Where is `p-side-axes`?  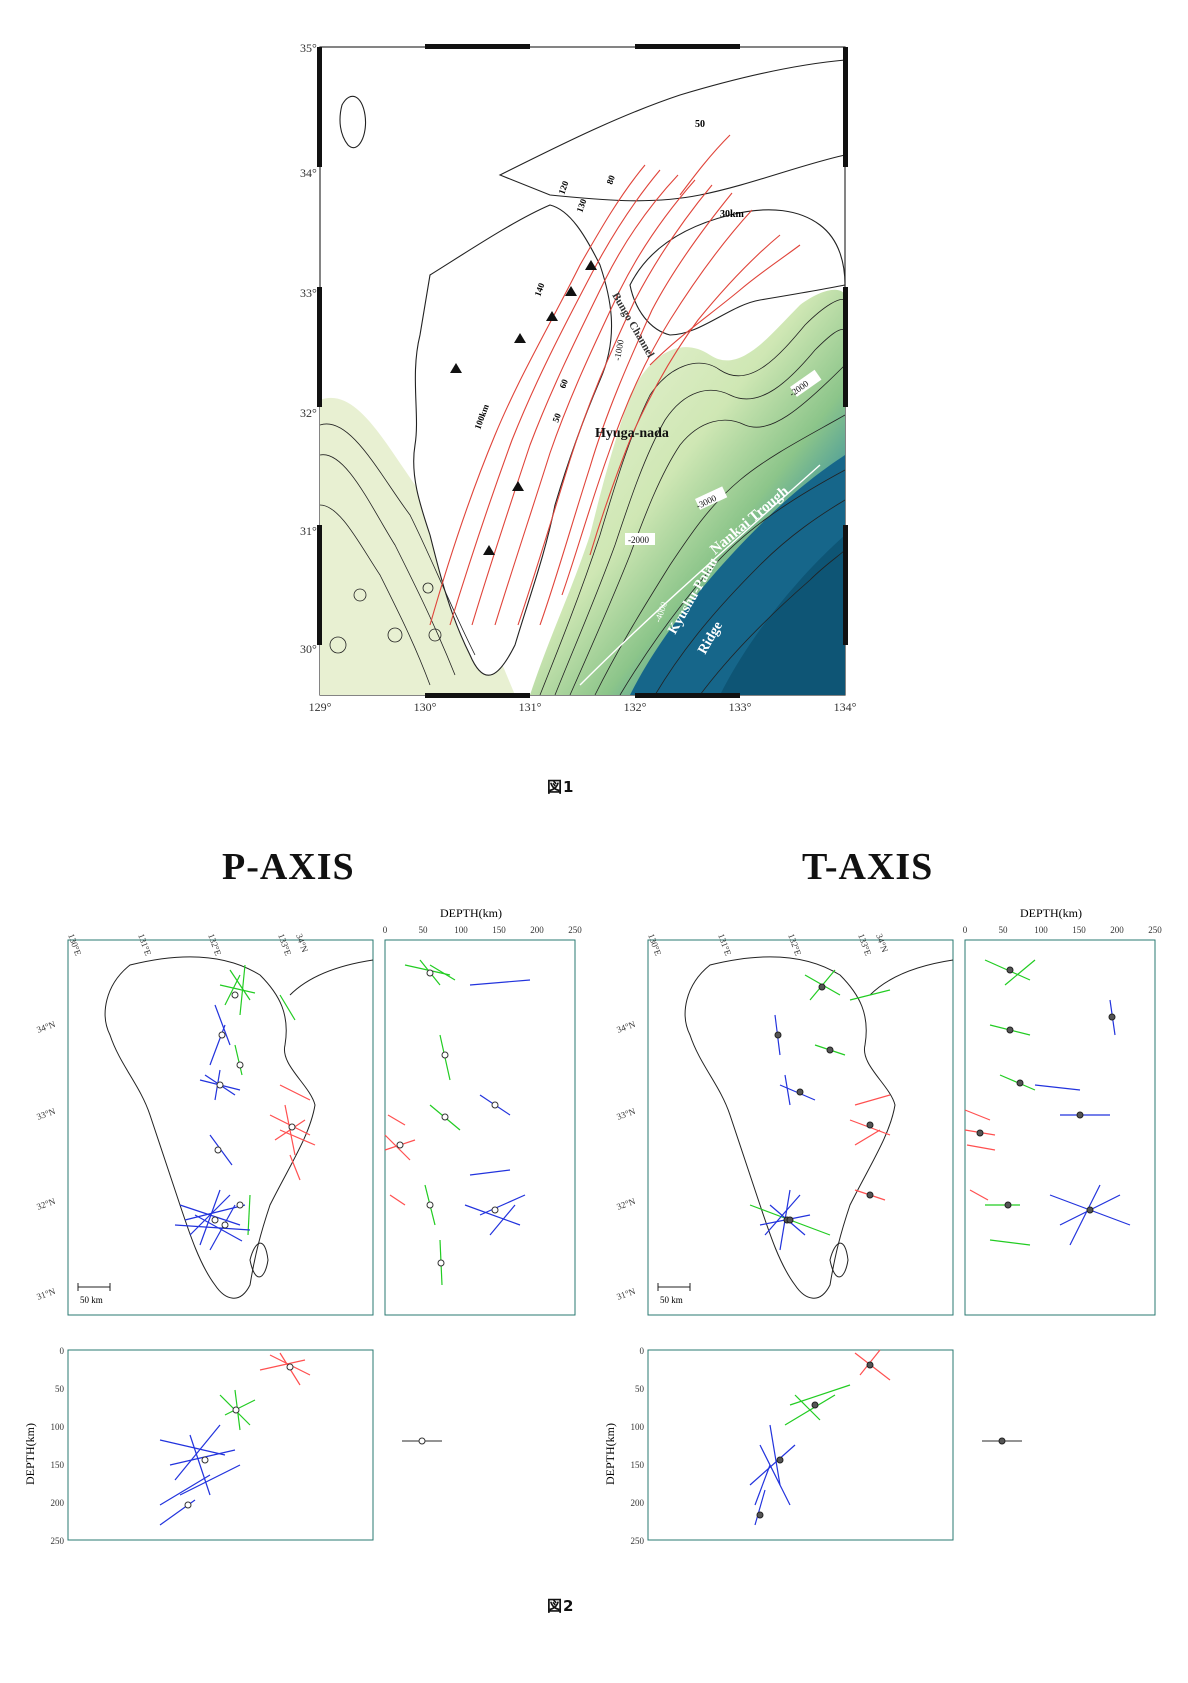 p-side-axes is located at coordinates (457, 1122).